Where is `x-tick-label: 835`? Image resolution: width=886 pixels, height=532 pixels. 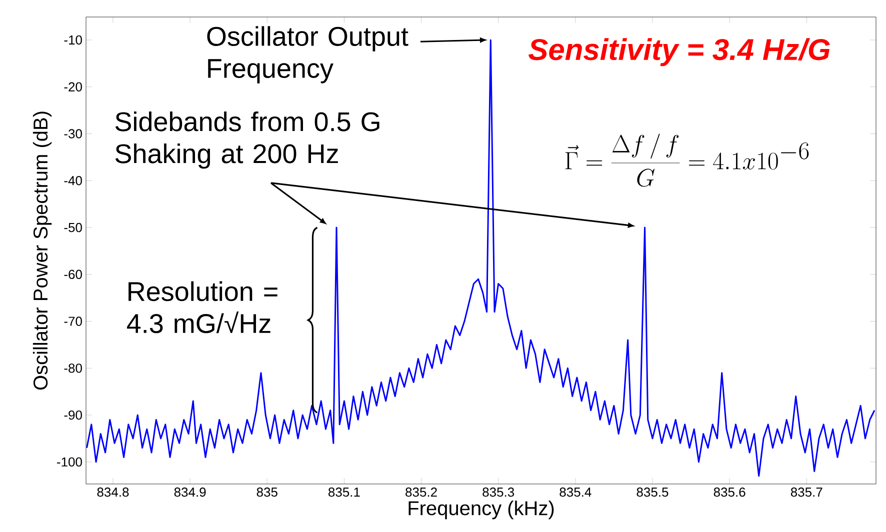
x-tick-label: 835 is located at coordinates (267, 492).